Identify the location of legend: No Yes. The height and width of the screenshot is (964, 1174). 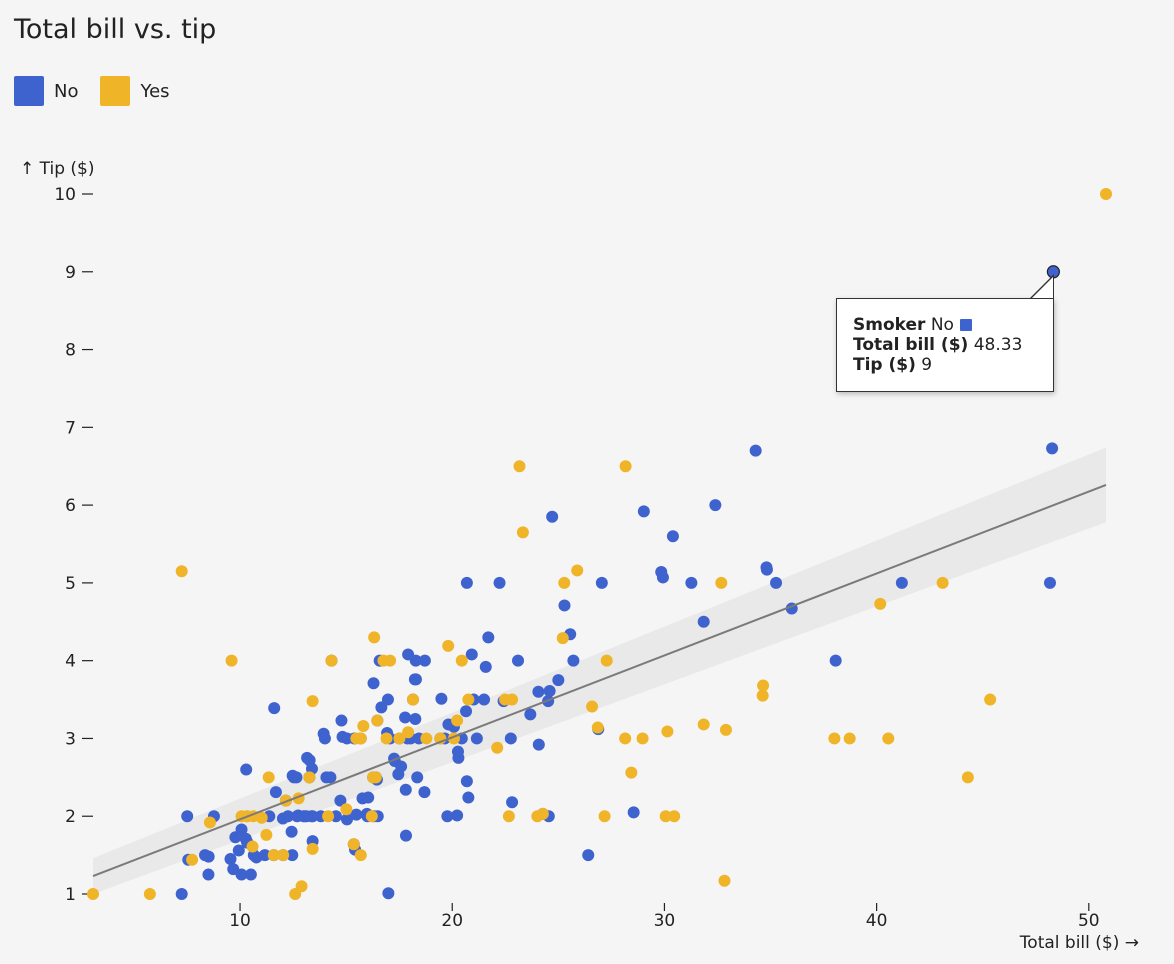
(103, 91).